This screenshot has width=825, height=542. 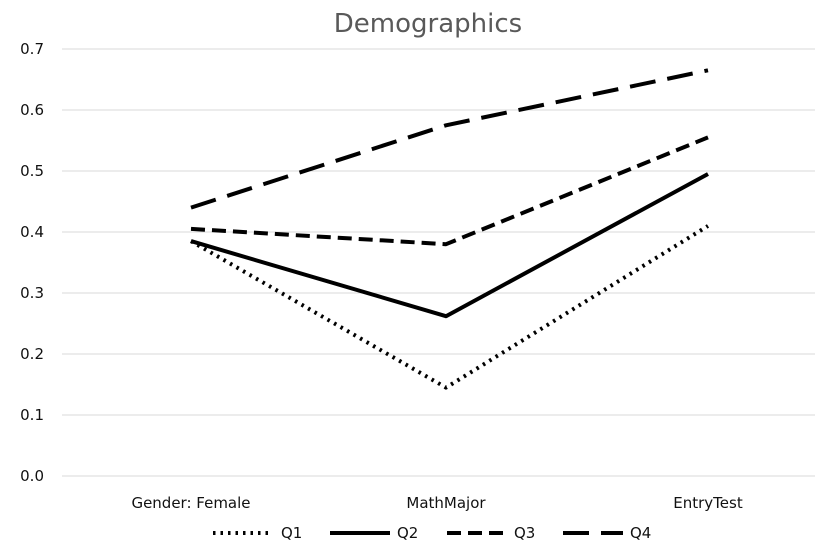 I want to click on series-line-q3, so click(x=449, y=191).